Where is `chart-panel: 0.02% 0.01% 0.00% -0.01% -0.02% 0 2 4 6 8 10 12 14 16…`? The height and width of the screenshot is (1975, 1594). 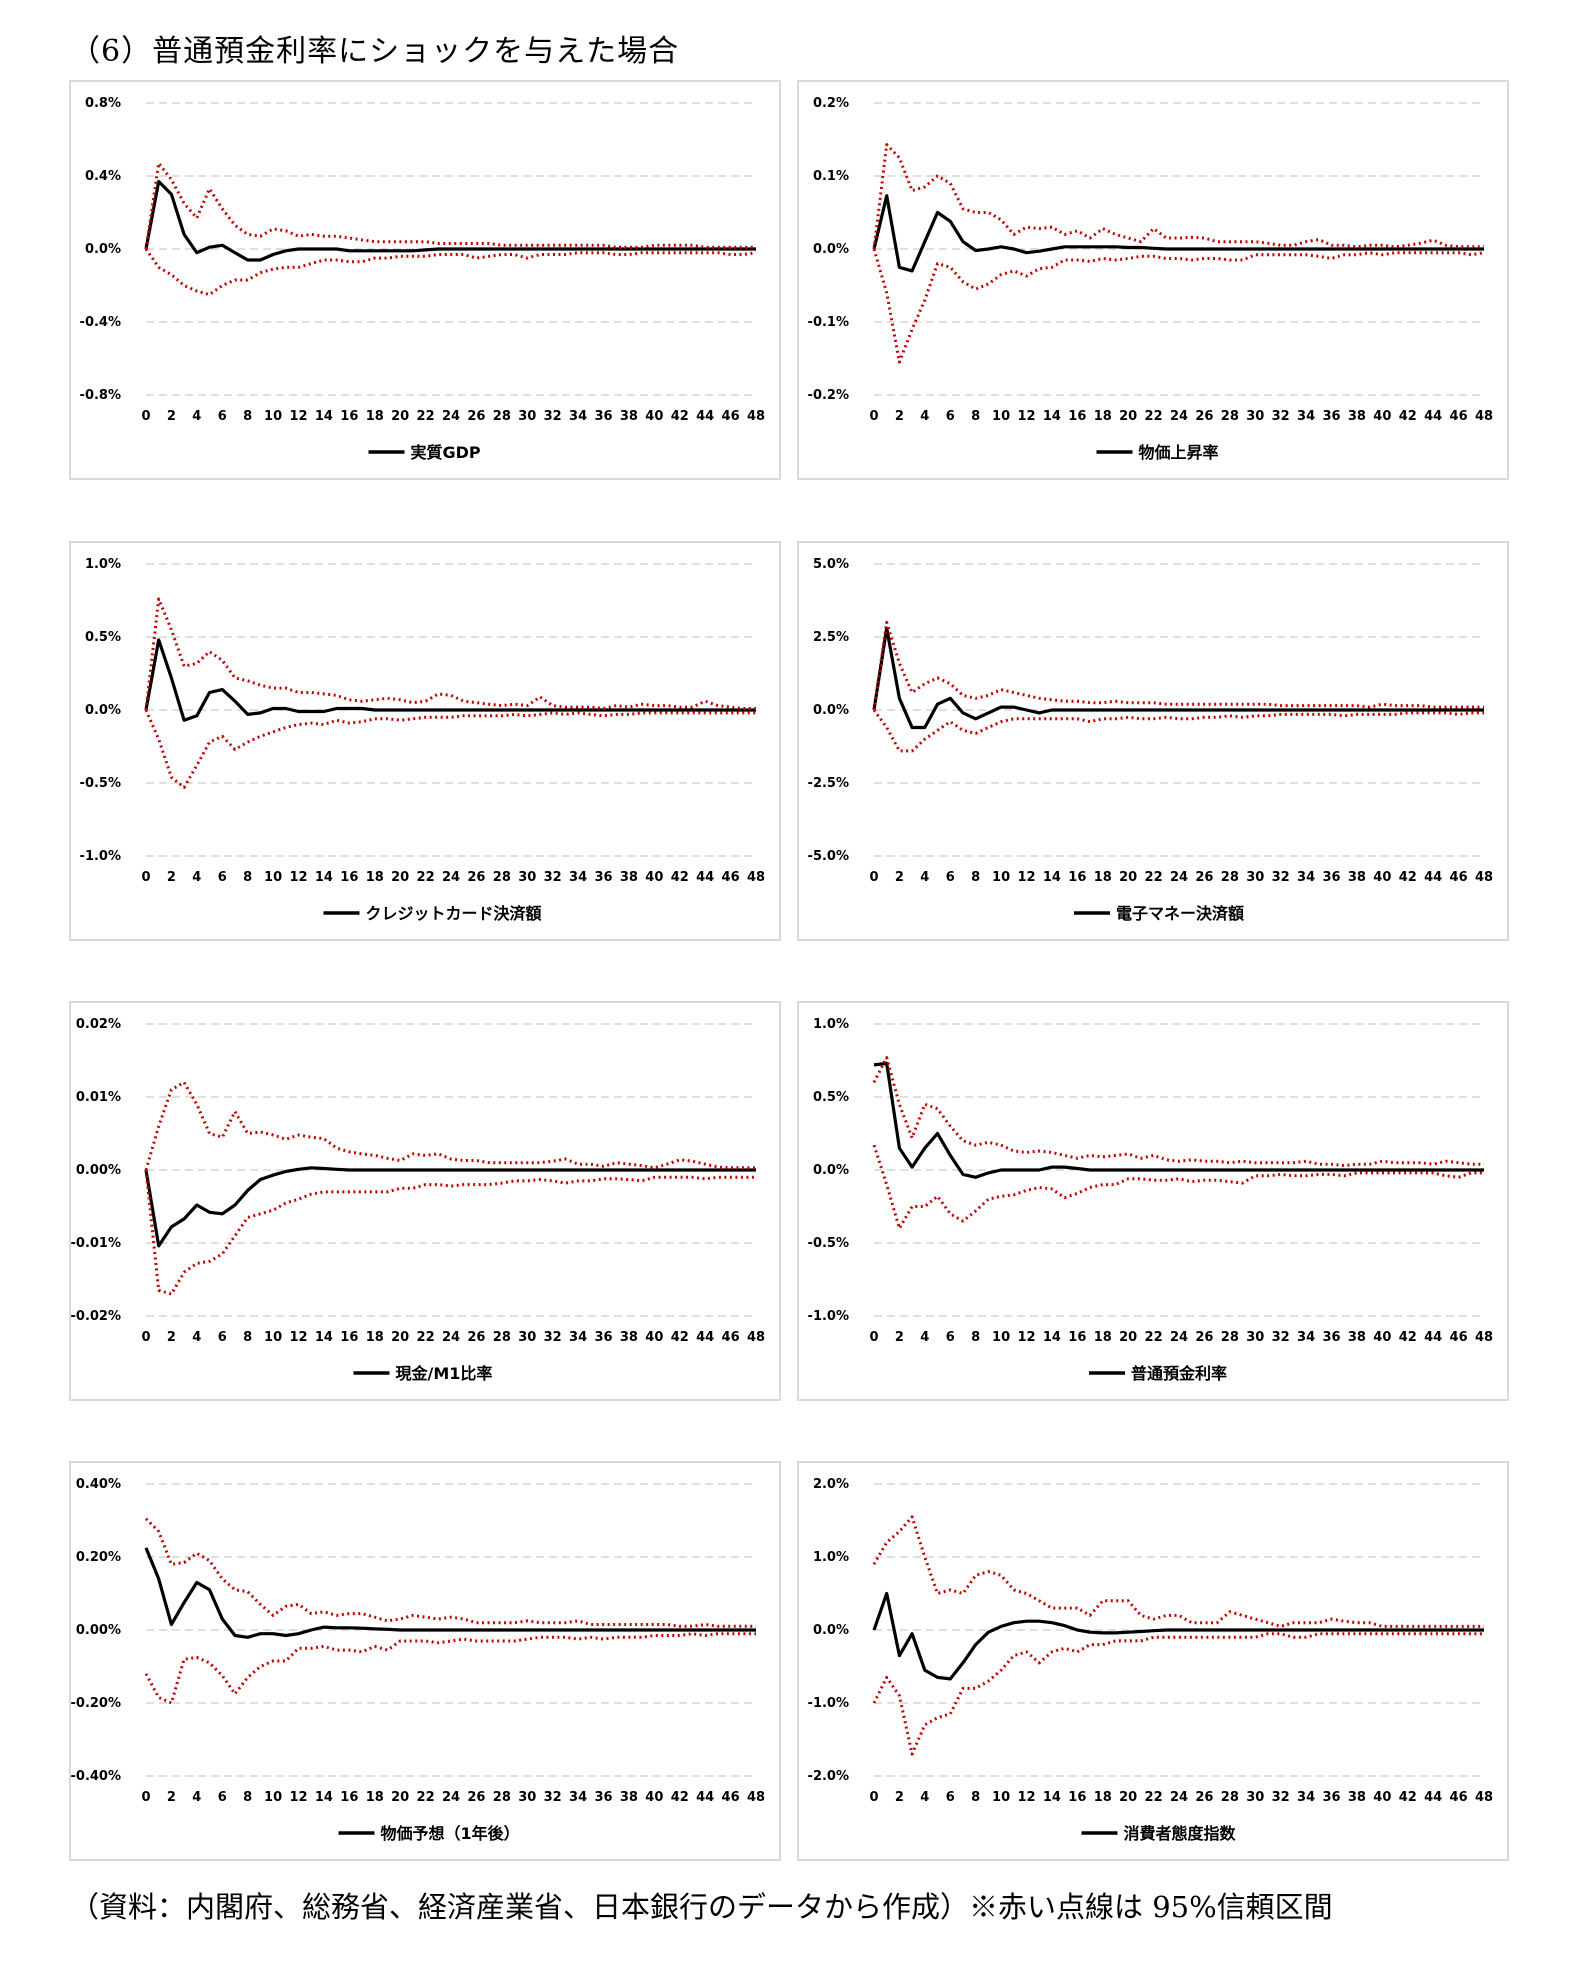 chart-panel: 0.02% 0.01% 0.00% -0.01% -0.02% 0 2 4 6 8 10 12 14 16… is located at coordinates (425, 1201).